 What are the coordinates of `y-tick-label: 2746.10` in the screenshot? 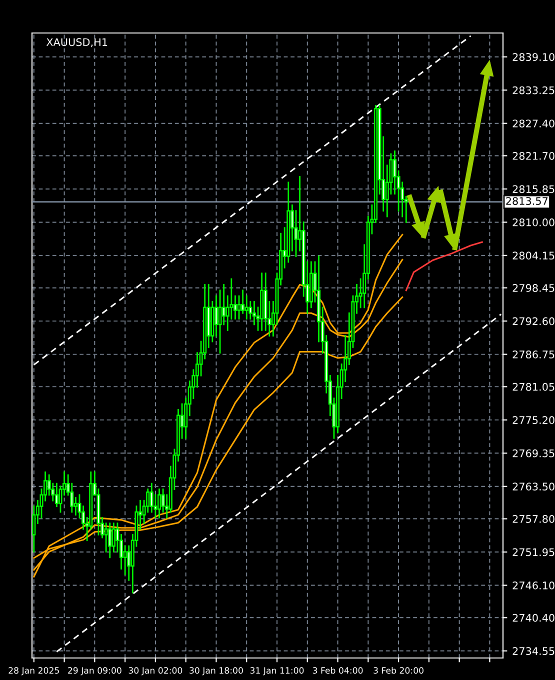 It's located at (533, 586).